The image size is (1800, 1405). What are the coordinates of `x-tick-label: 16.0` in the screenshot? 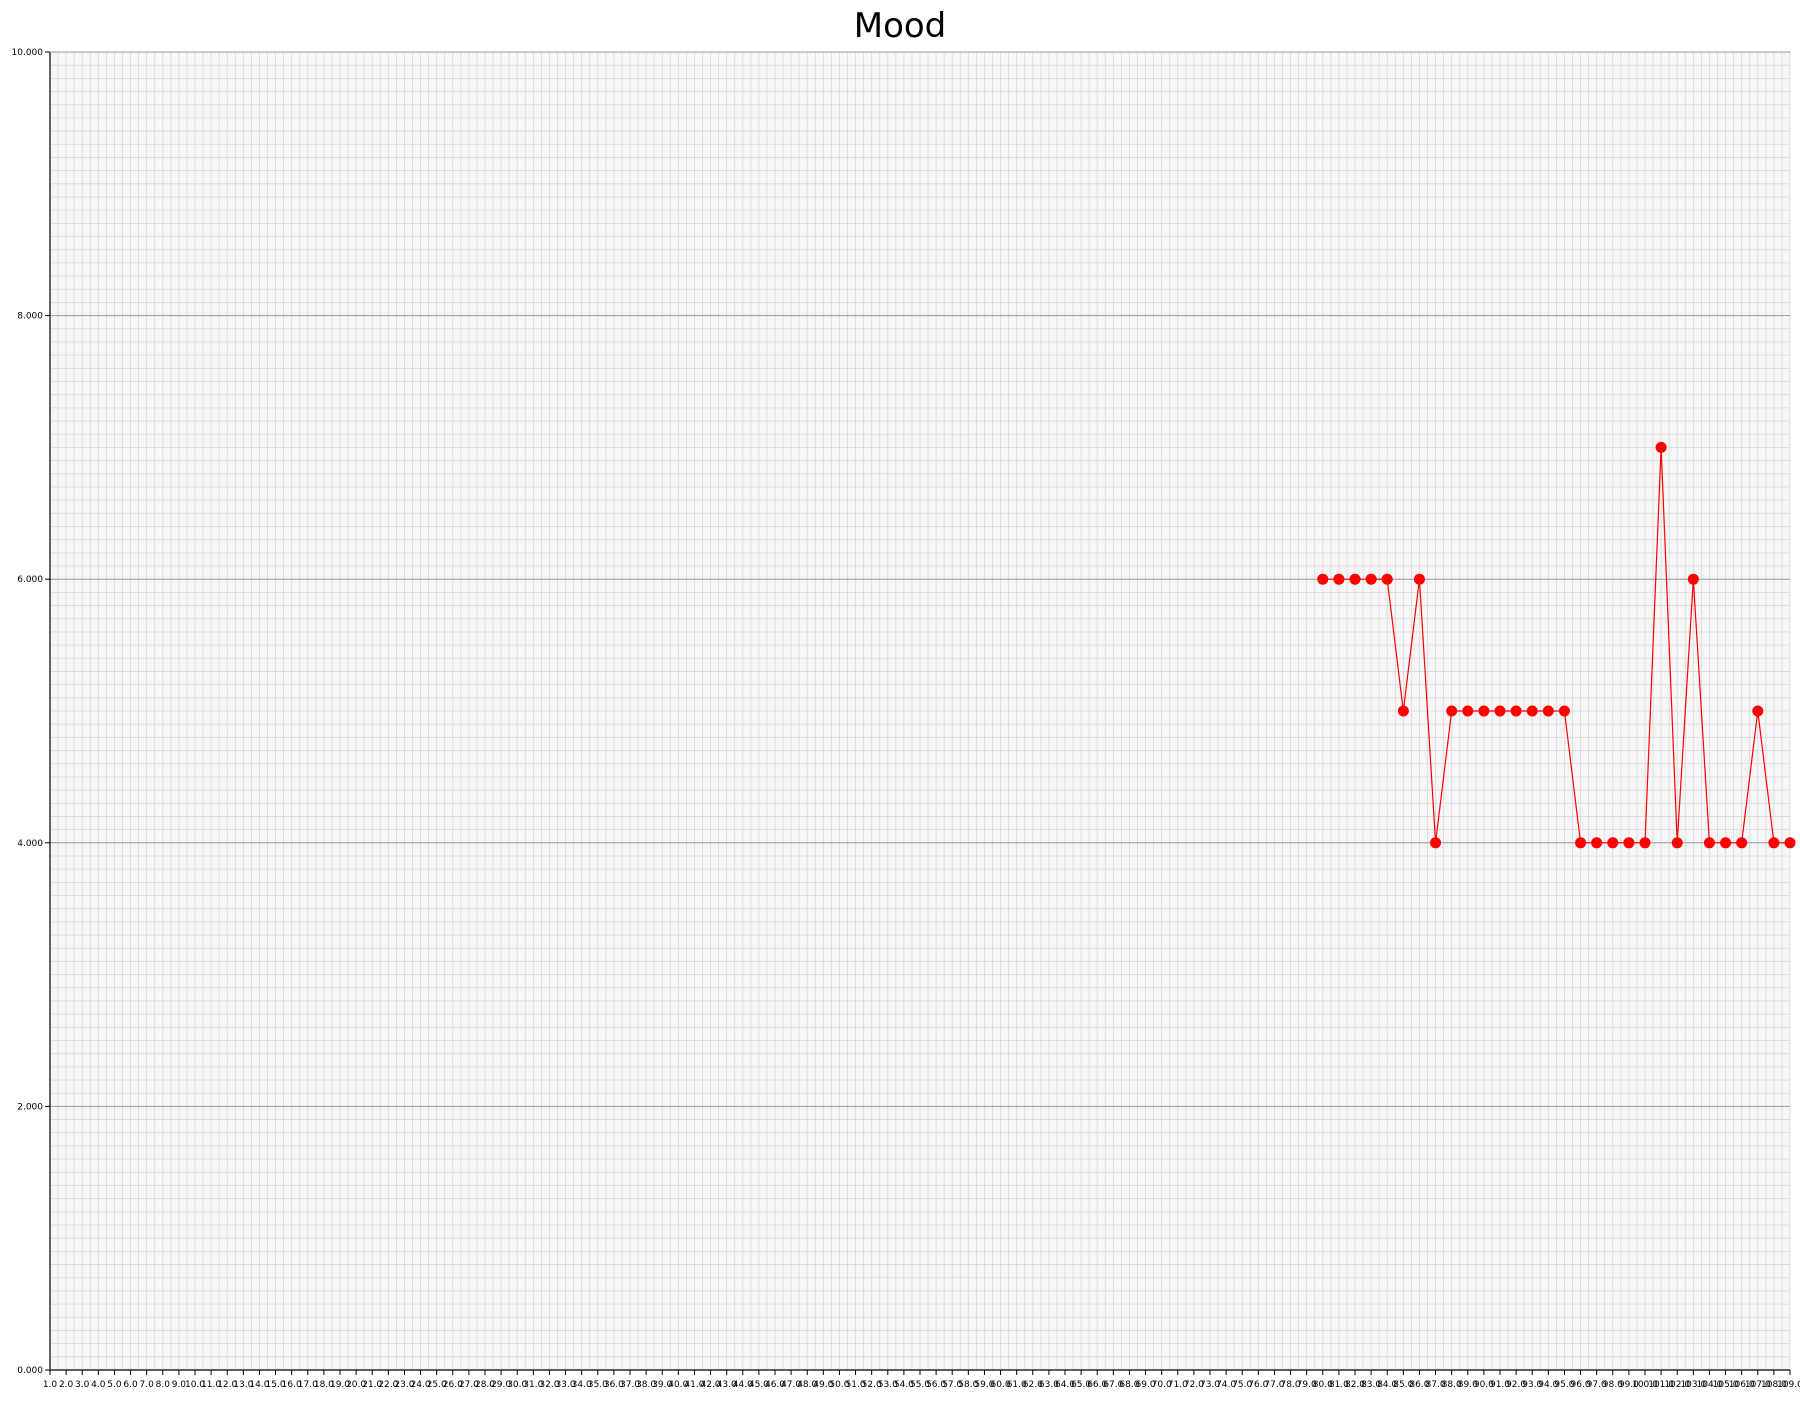 It's located at (292, 1385).